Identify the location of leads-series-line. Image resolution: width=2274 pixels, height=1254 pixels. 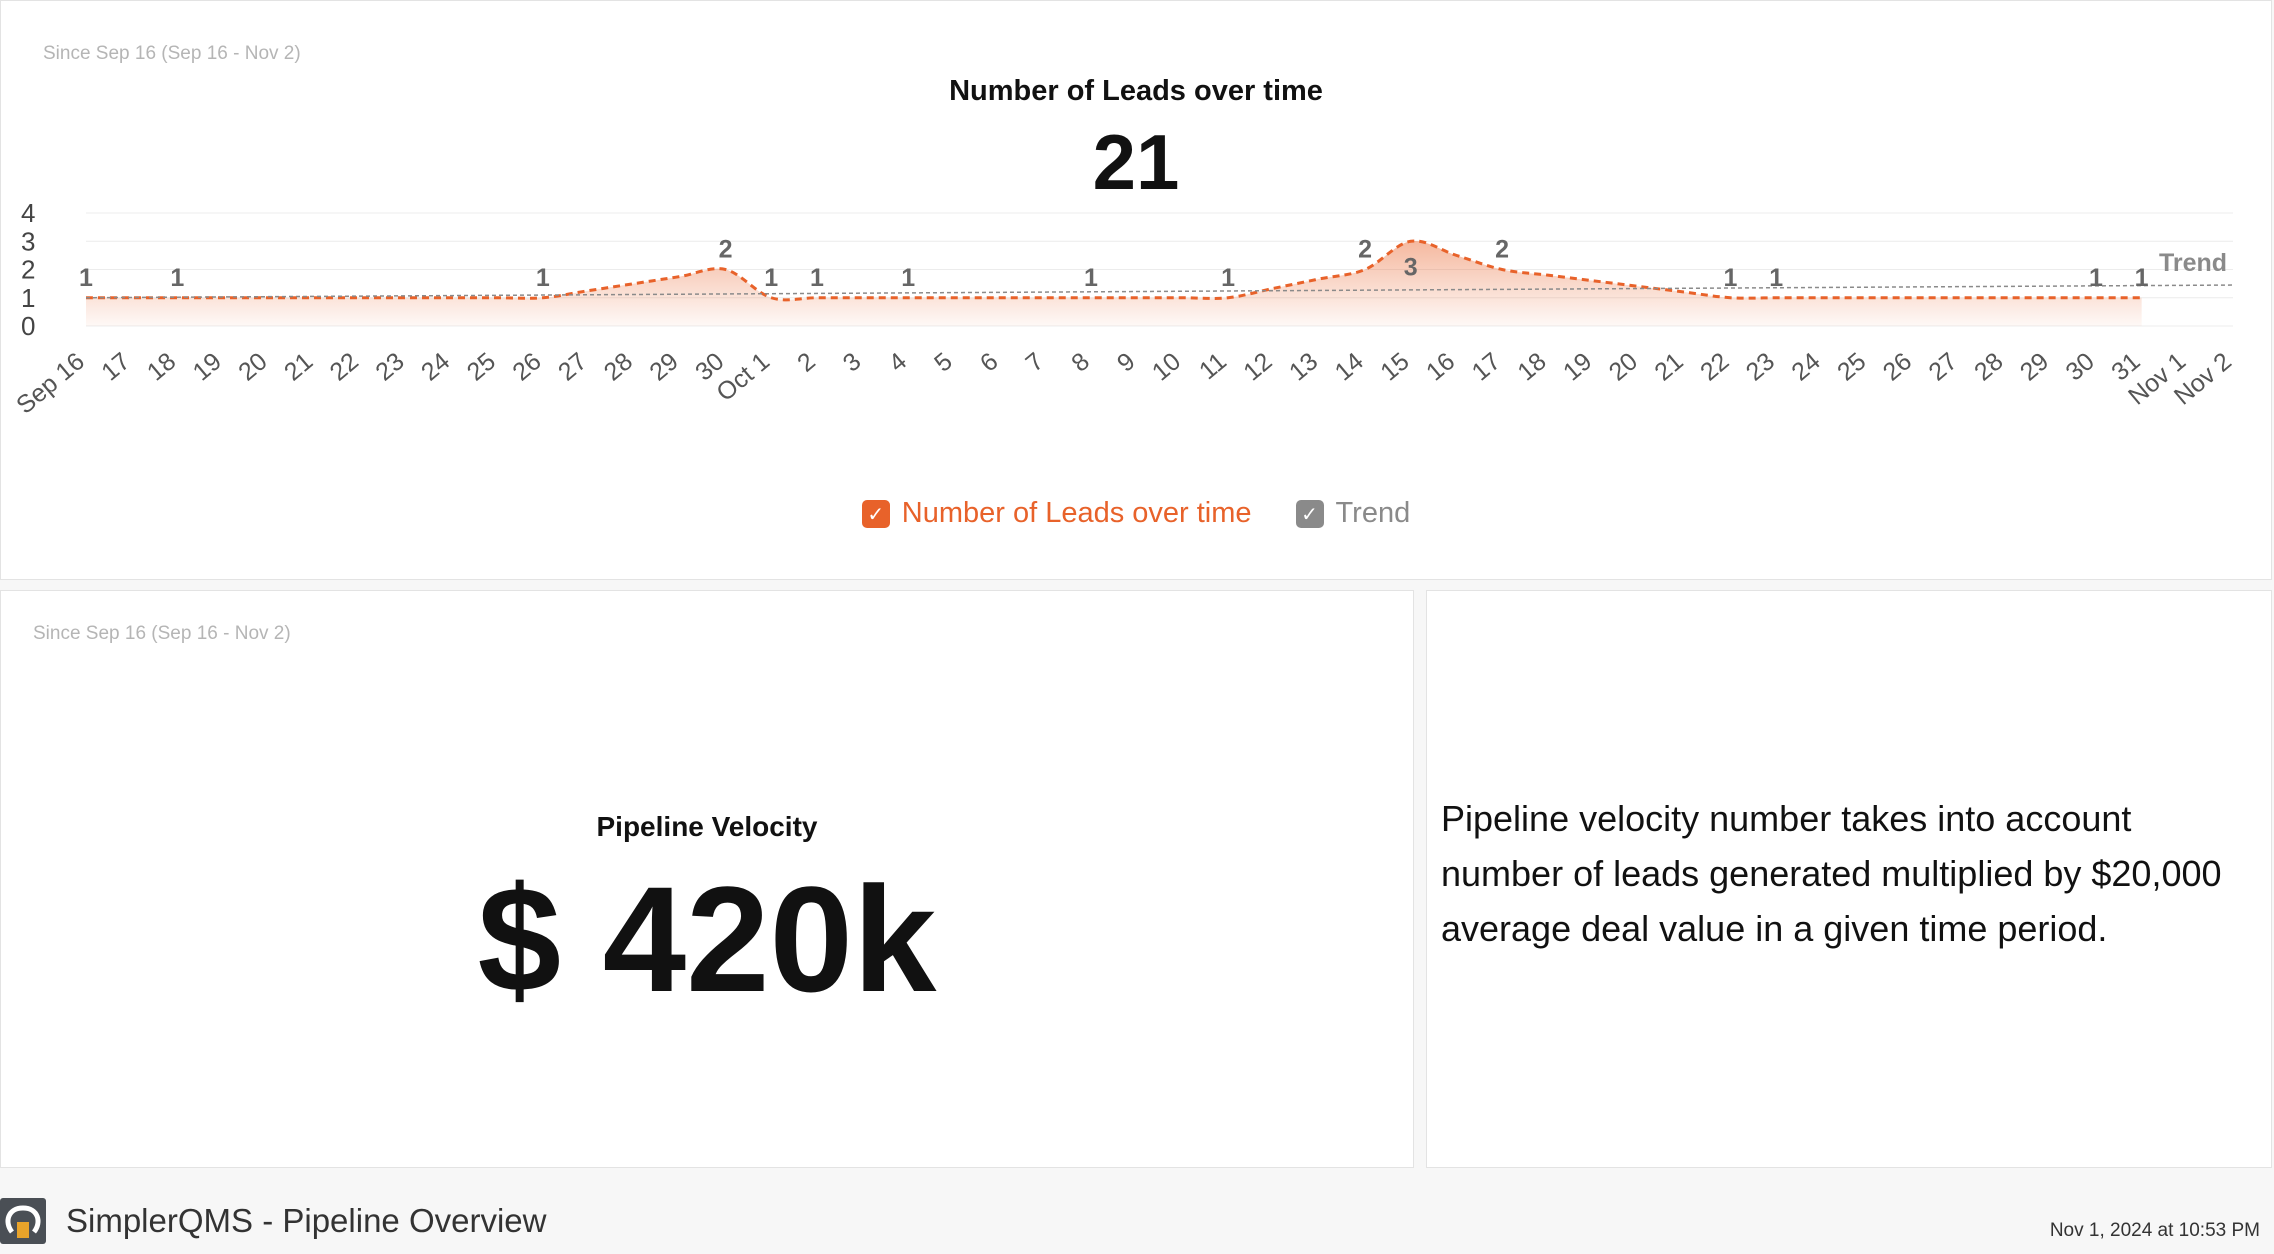
(1114, 270).